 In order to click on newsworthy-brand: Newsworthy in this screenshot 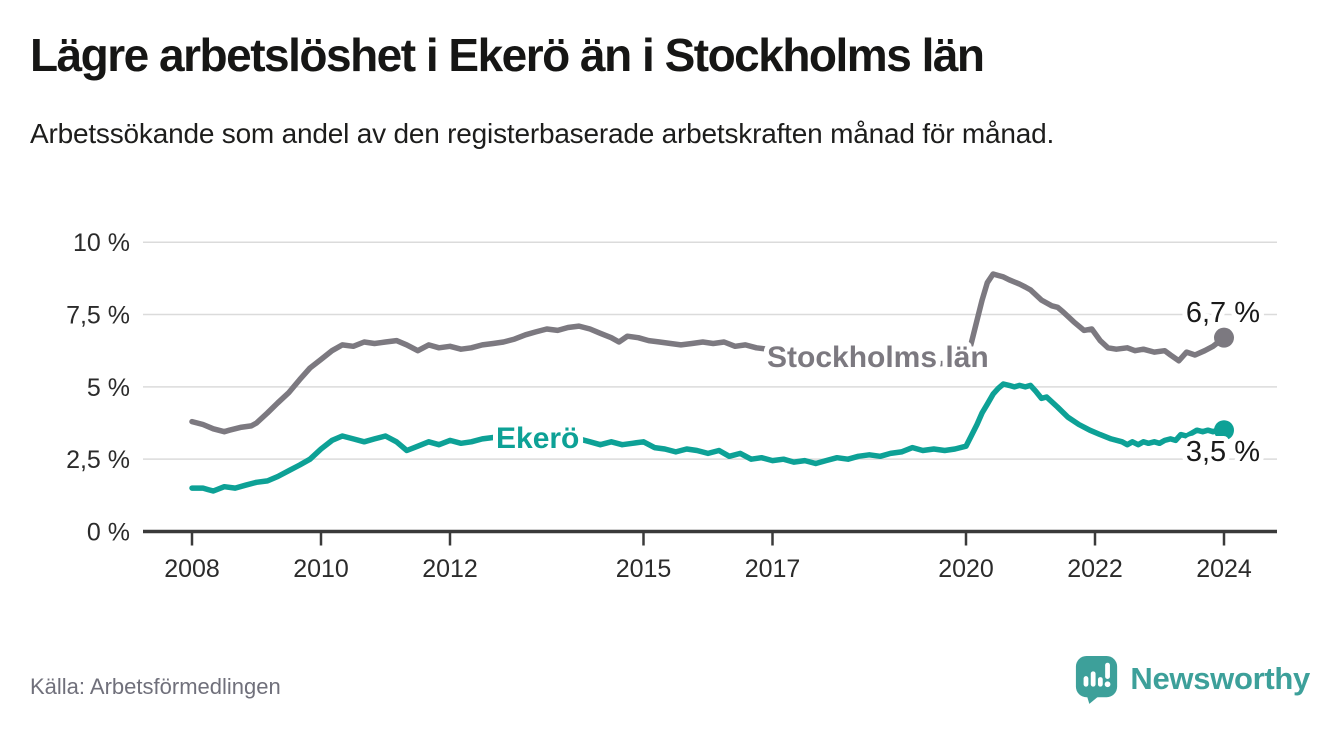, I will do `click(1192, 679)`.